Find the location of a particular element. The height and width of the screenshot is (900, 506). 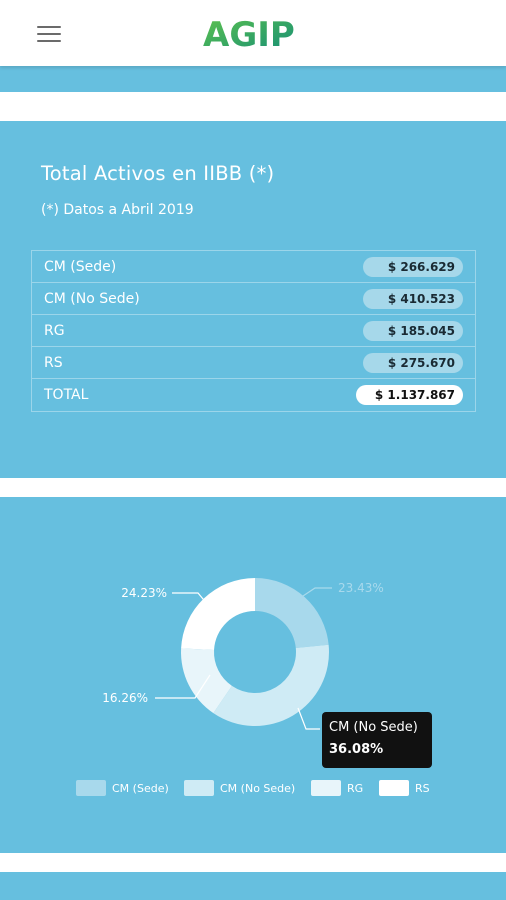

table-row: CM (Sede) $ 266.629 is located at coordinates (253, 267).